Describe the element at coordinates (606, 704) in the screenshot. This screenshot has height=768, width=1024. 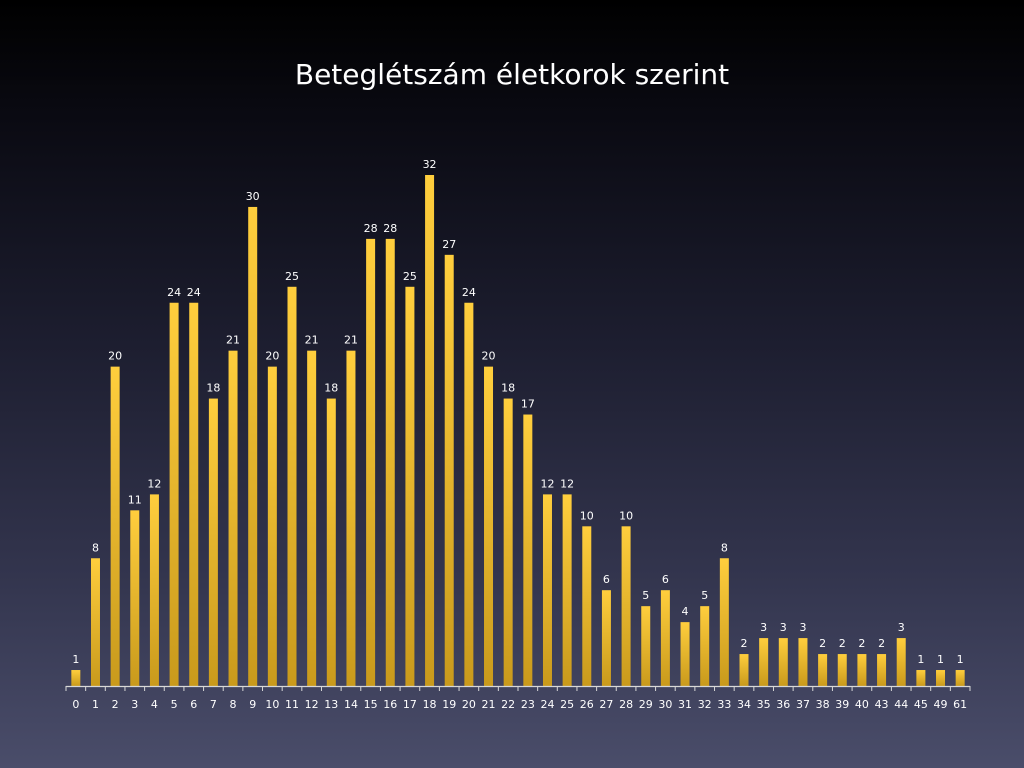
I see `x-tick-label: 27` at that location.